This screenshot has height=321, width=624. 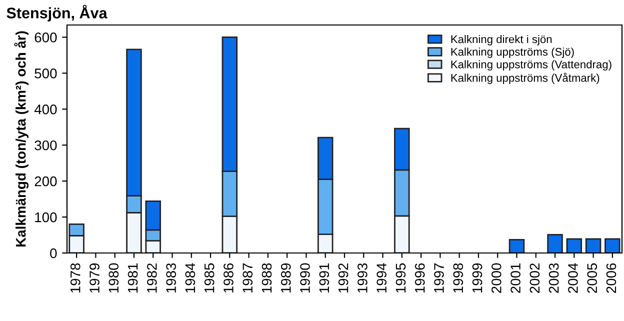 What do you see at coordinates (190, 278) in the screenshot?
I see `x-tick-label: 1984` at bounding box center [190, 278].